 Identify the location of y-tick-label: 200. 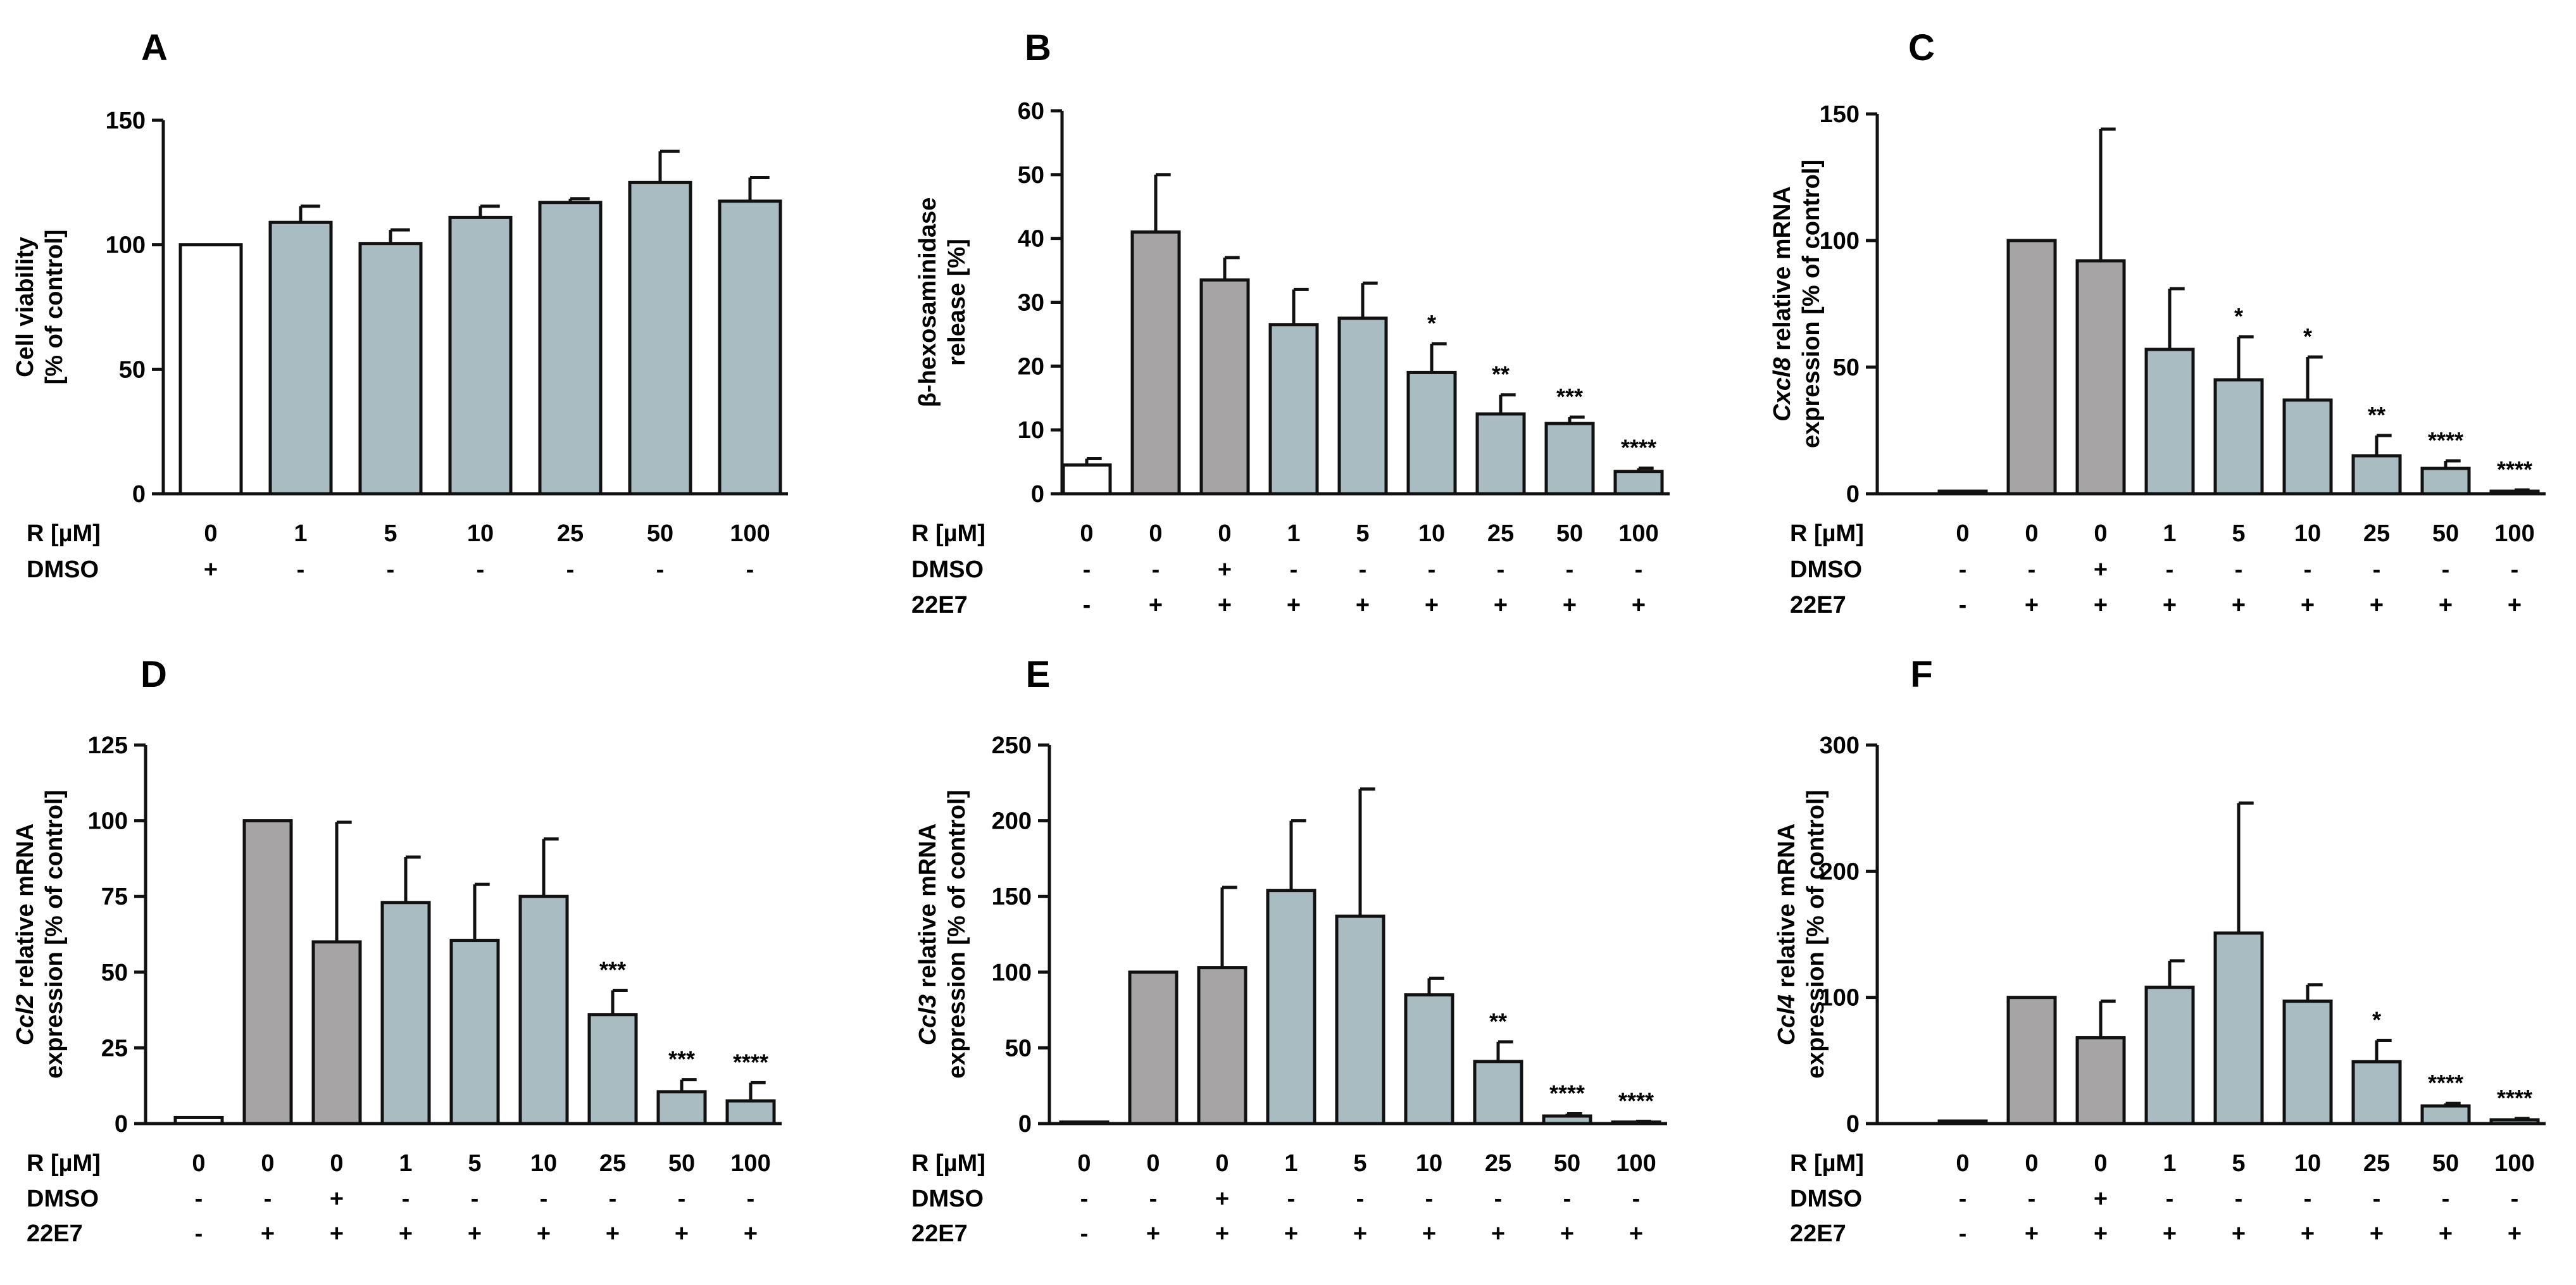
(1012, 821).